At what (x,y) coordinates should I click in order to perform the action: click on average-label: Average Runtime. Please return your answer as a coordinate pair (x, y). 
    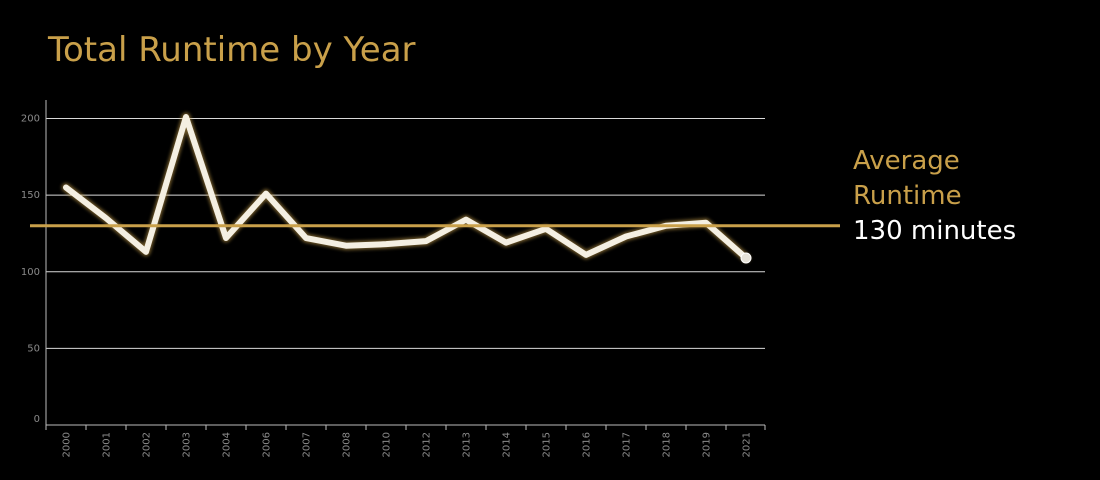
    Looking at the image, I should click on (907, 178).